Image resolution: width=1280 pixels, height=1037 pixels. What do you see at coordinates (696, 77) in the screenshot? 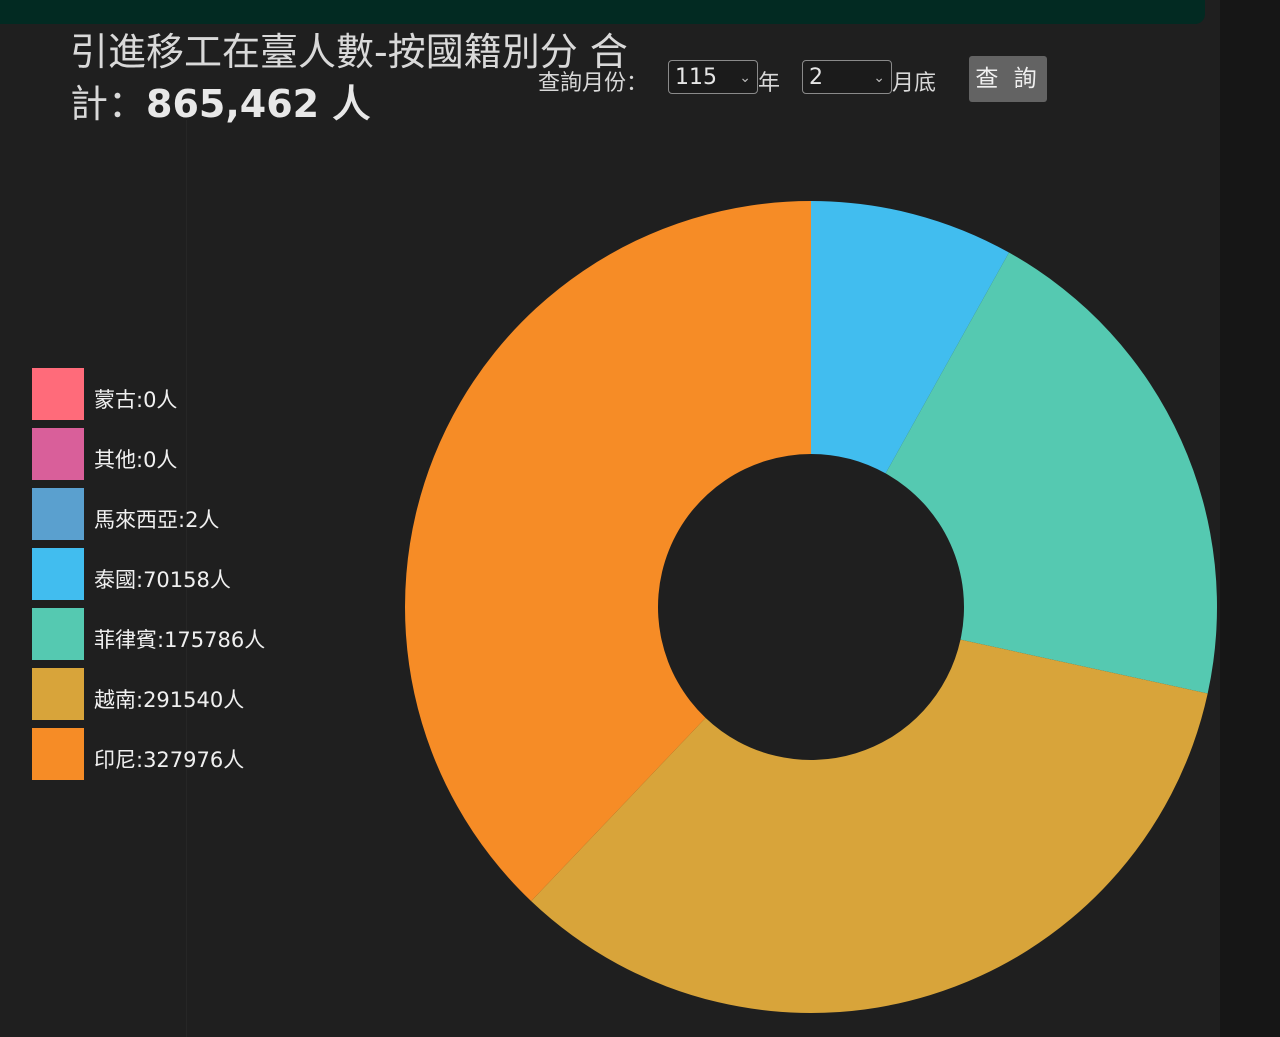
I see `year-select-value: 115` at bounding box center [696, 77].